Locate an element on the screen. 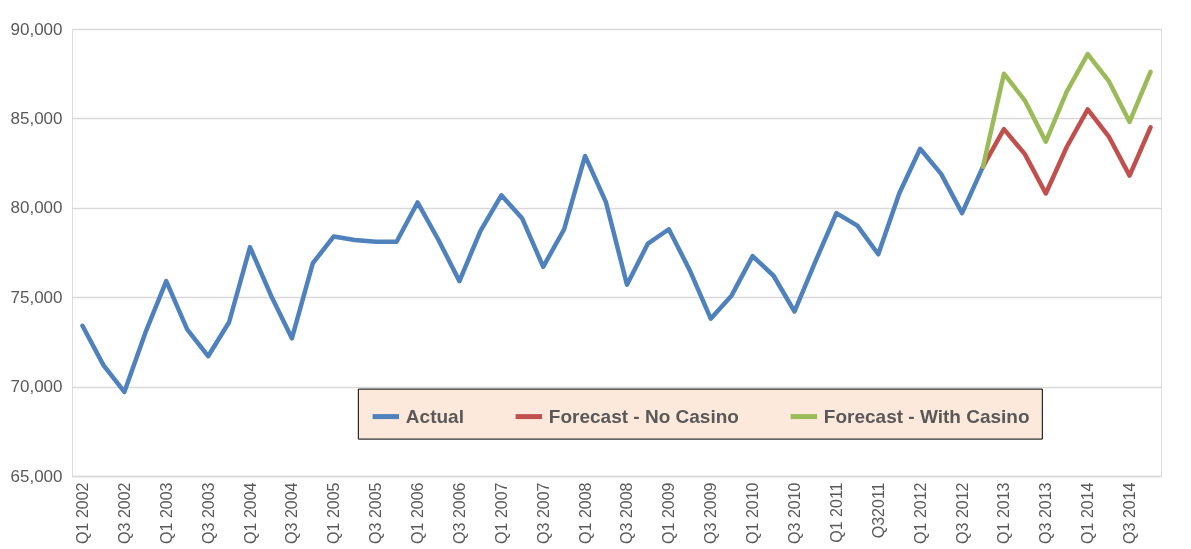 The height and width of the screenshot is (549, 1191). x-tick-label: Q32011 is located at coordinates (878, 510).